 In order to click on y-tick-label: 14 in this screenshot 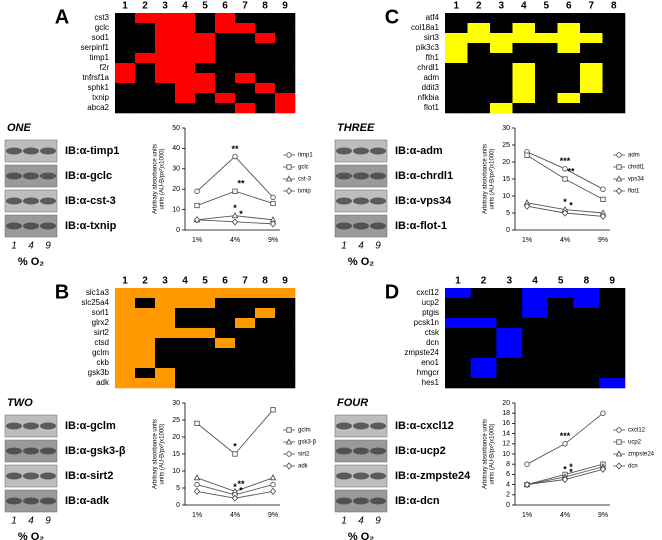, I will do `click(506, 433)`.